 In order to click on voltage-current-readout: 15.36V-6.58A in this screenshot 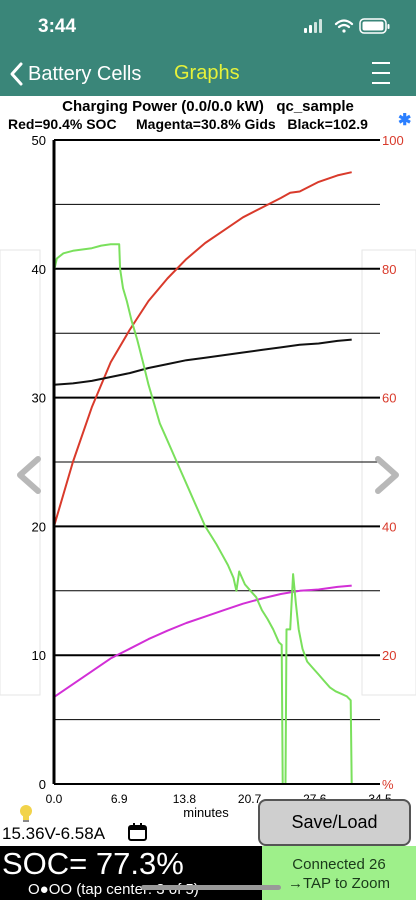, I will do `click(54, 833)`.